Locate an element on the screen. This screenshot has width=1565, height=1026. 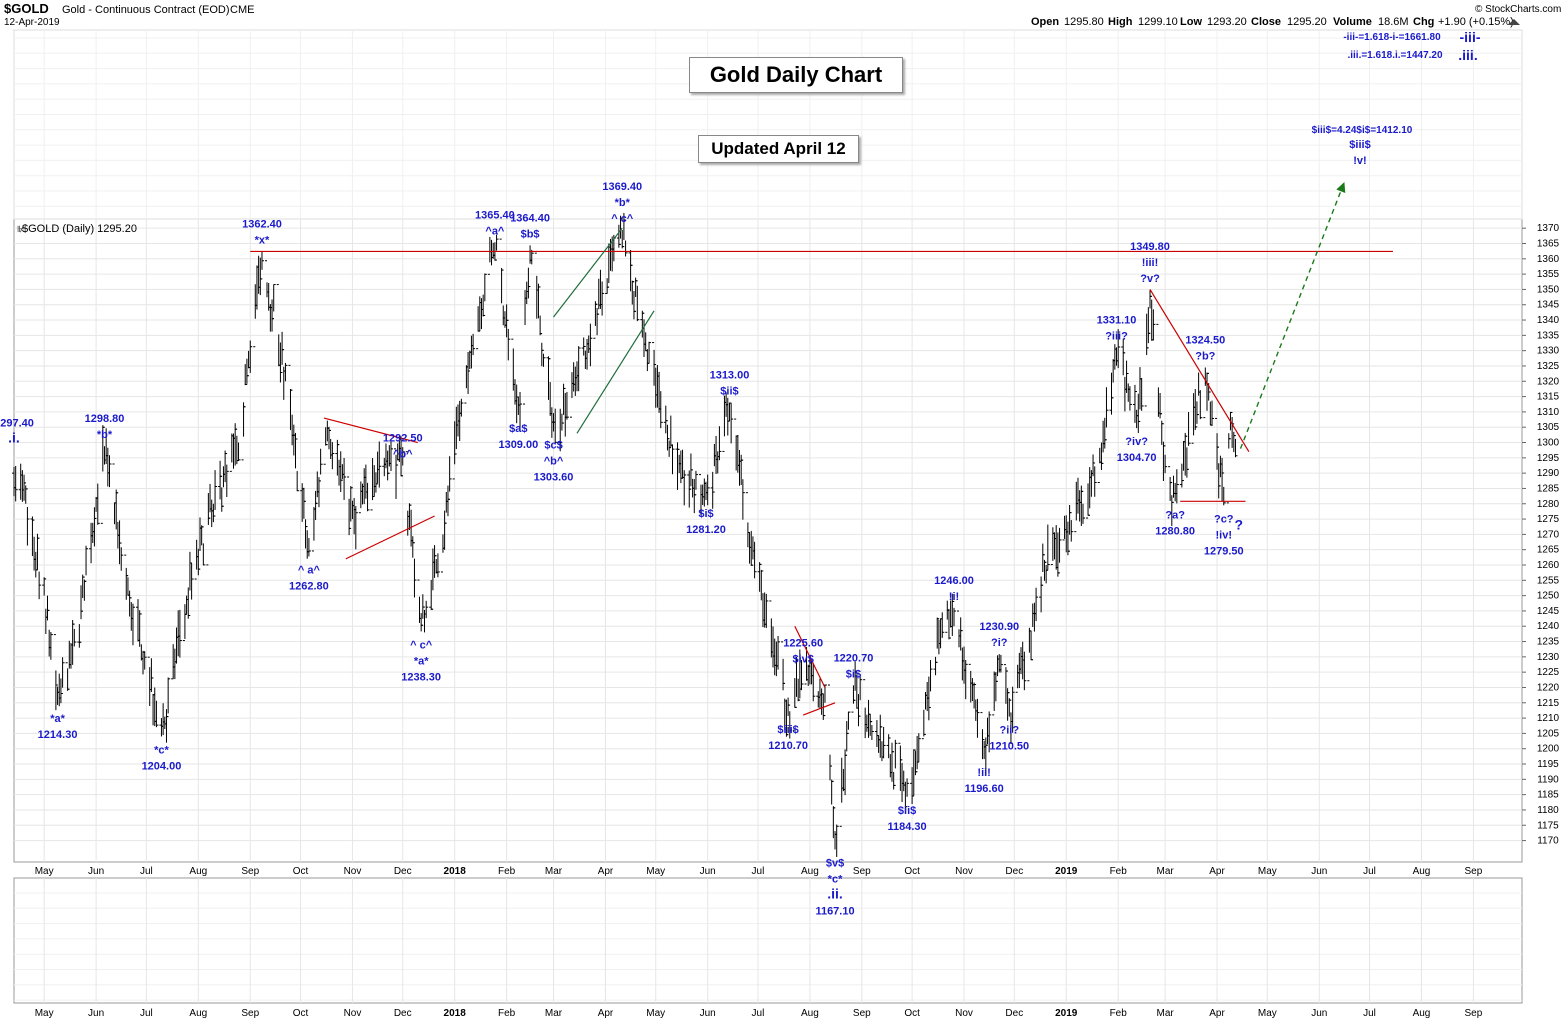
projection-line is located at coordinates (1292, 315).